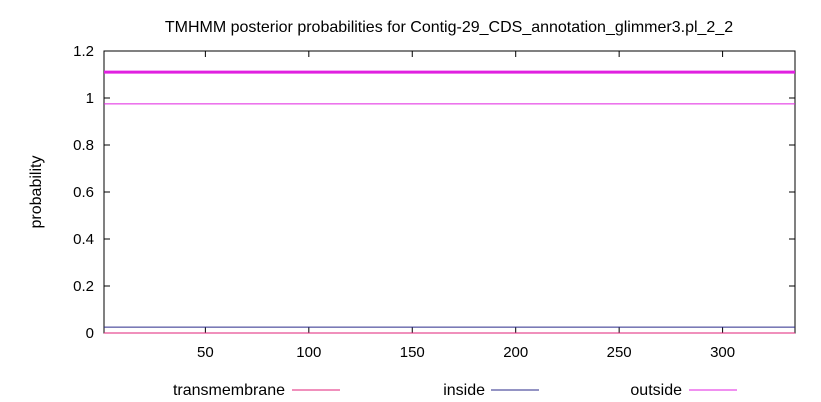  What do you see at coordinates (308, 352) in the screenshot?
I see `x-tick-label: 100` at bounding box center [308, 352].